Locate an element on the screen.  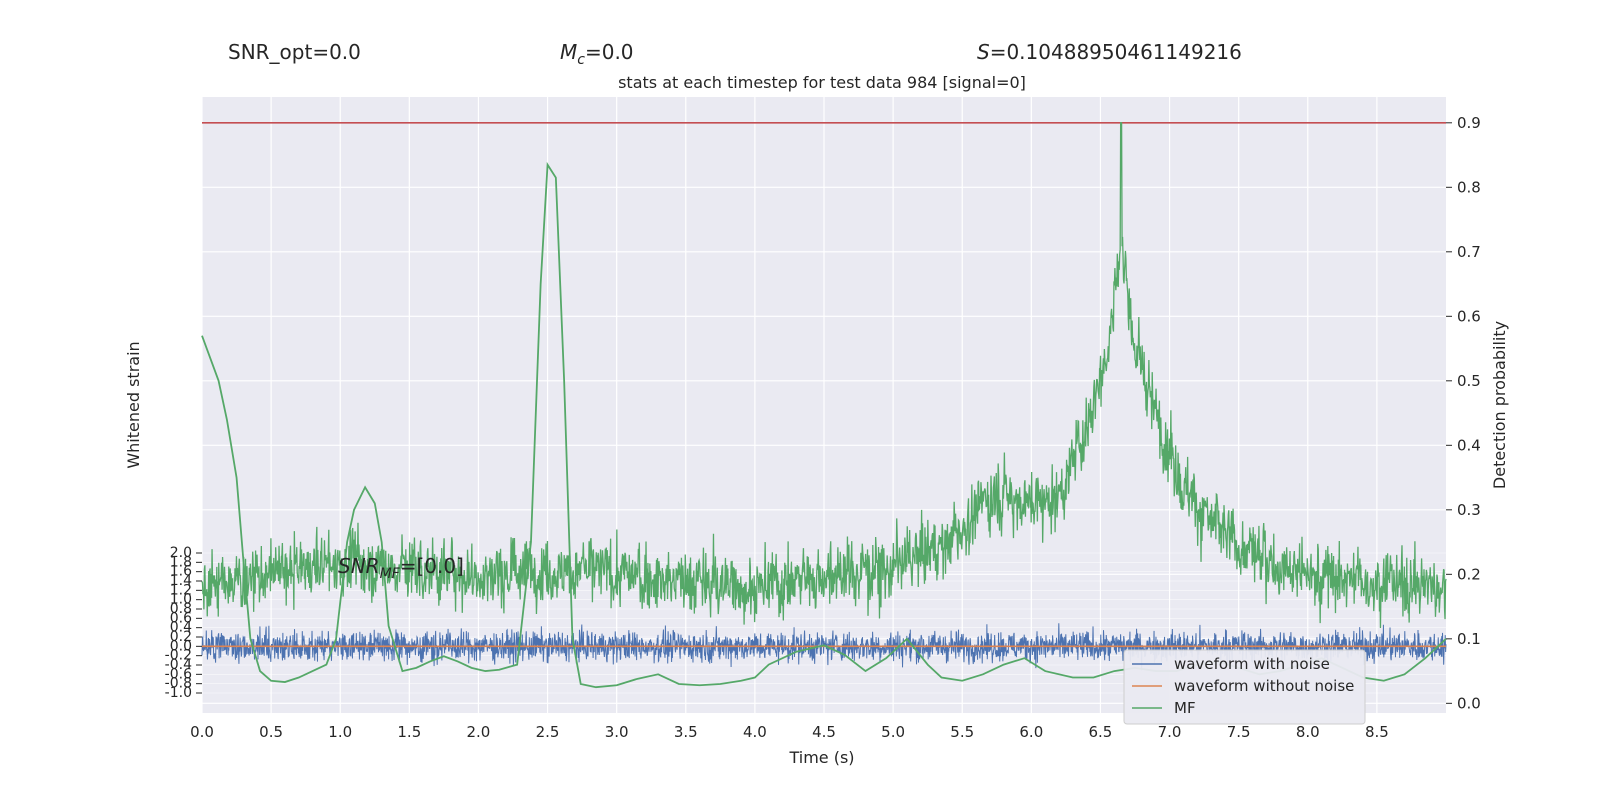
x-tick-label-6: 3.0 is located at coordinates (617, 732).